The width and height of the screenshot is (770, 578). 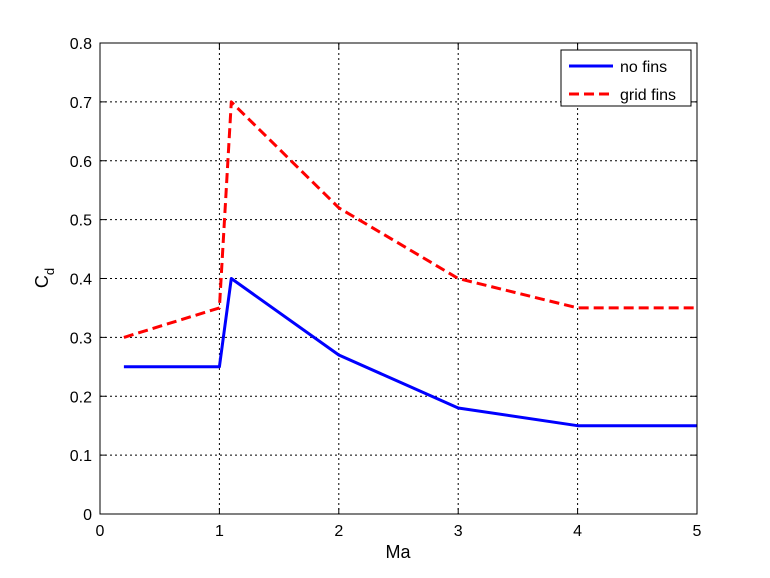 What do you see at coordinates (81, 221) in the screenshot?
I see `y-tick-label: 0.5` at bounding box center [81, 221].